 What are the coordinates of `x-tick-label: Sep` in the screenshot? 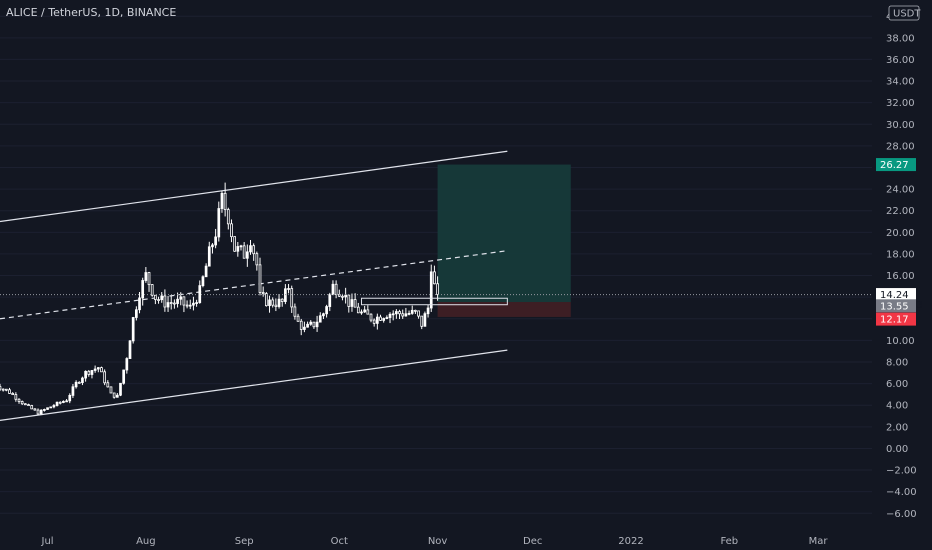 It's located at (244, 541).